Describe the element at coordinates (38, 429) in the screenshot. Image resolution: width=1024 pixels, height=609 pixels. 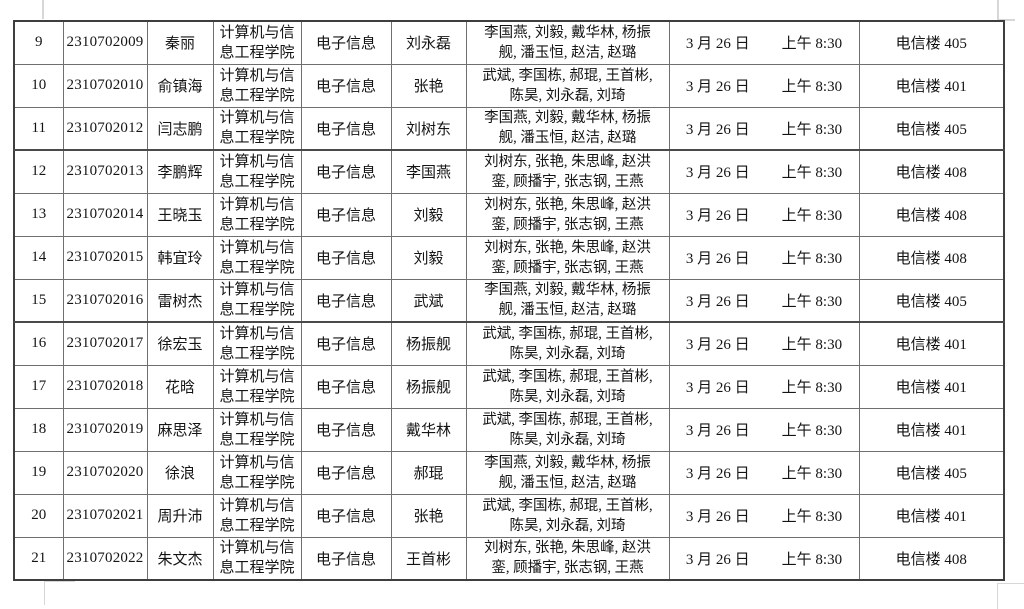
I see `cell-row-number: 18` at that location.